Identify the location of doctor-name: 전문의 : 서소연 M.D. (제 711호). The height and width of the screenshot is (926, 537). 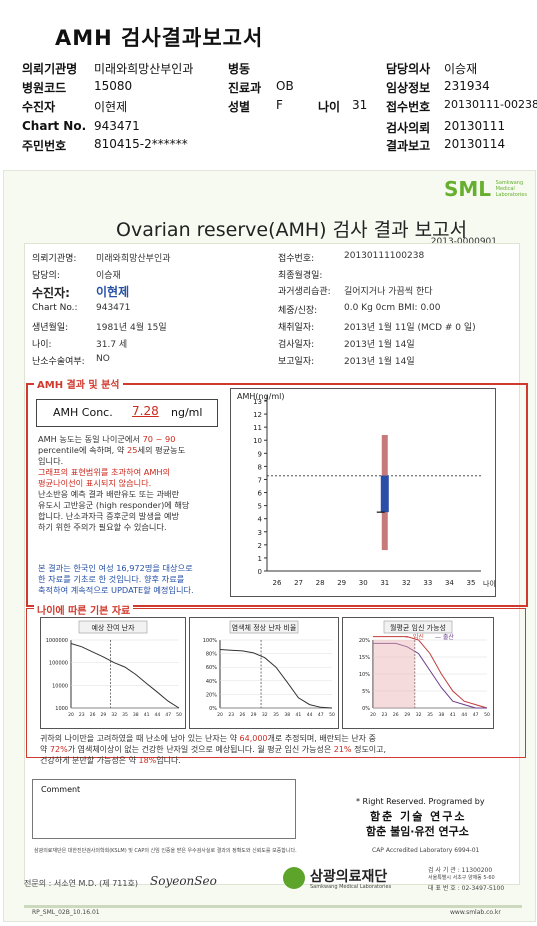
(81, 883).